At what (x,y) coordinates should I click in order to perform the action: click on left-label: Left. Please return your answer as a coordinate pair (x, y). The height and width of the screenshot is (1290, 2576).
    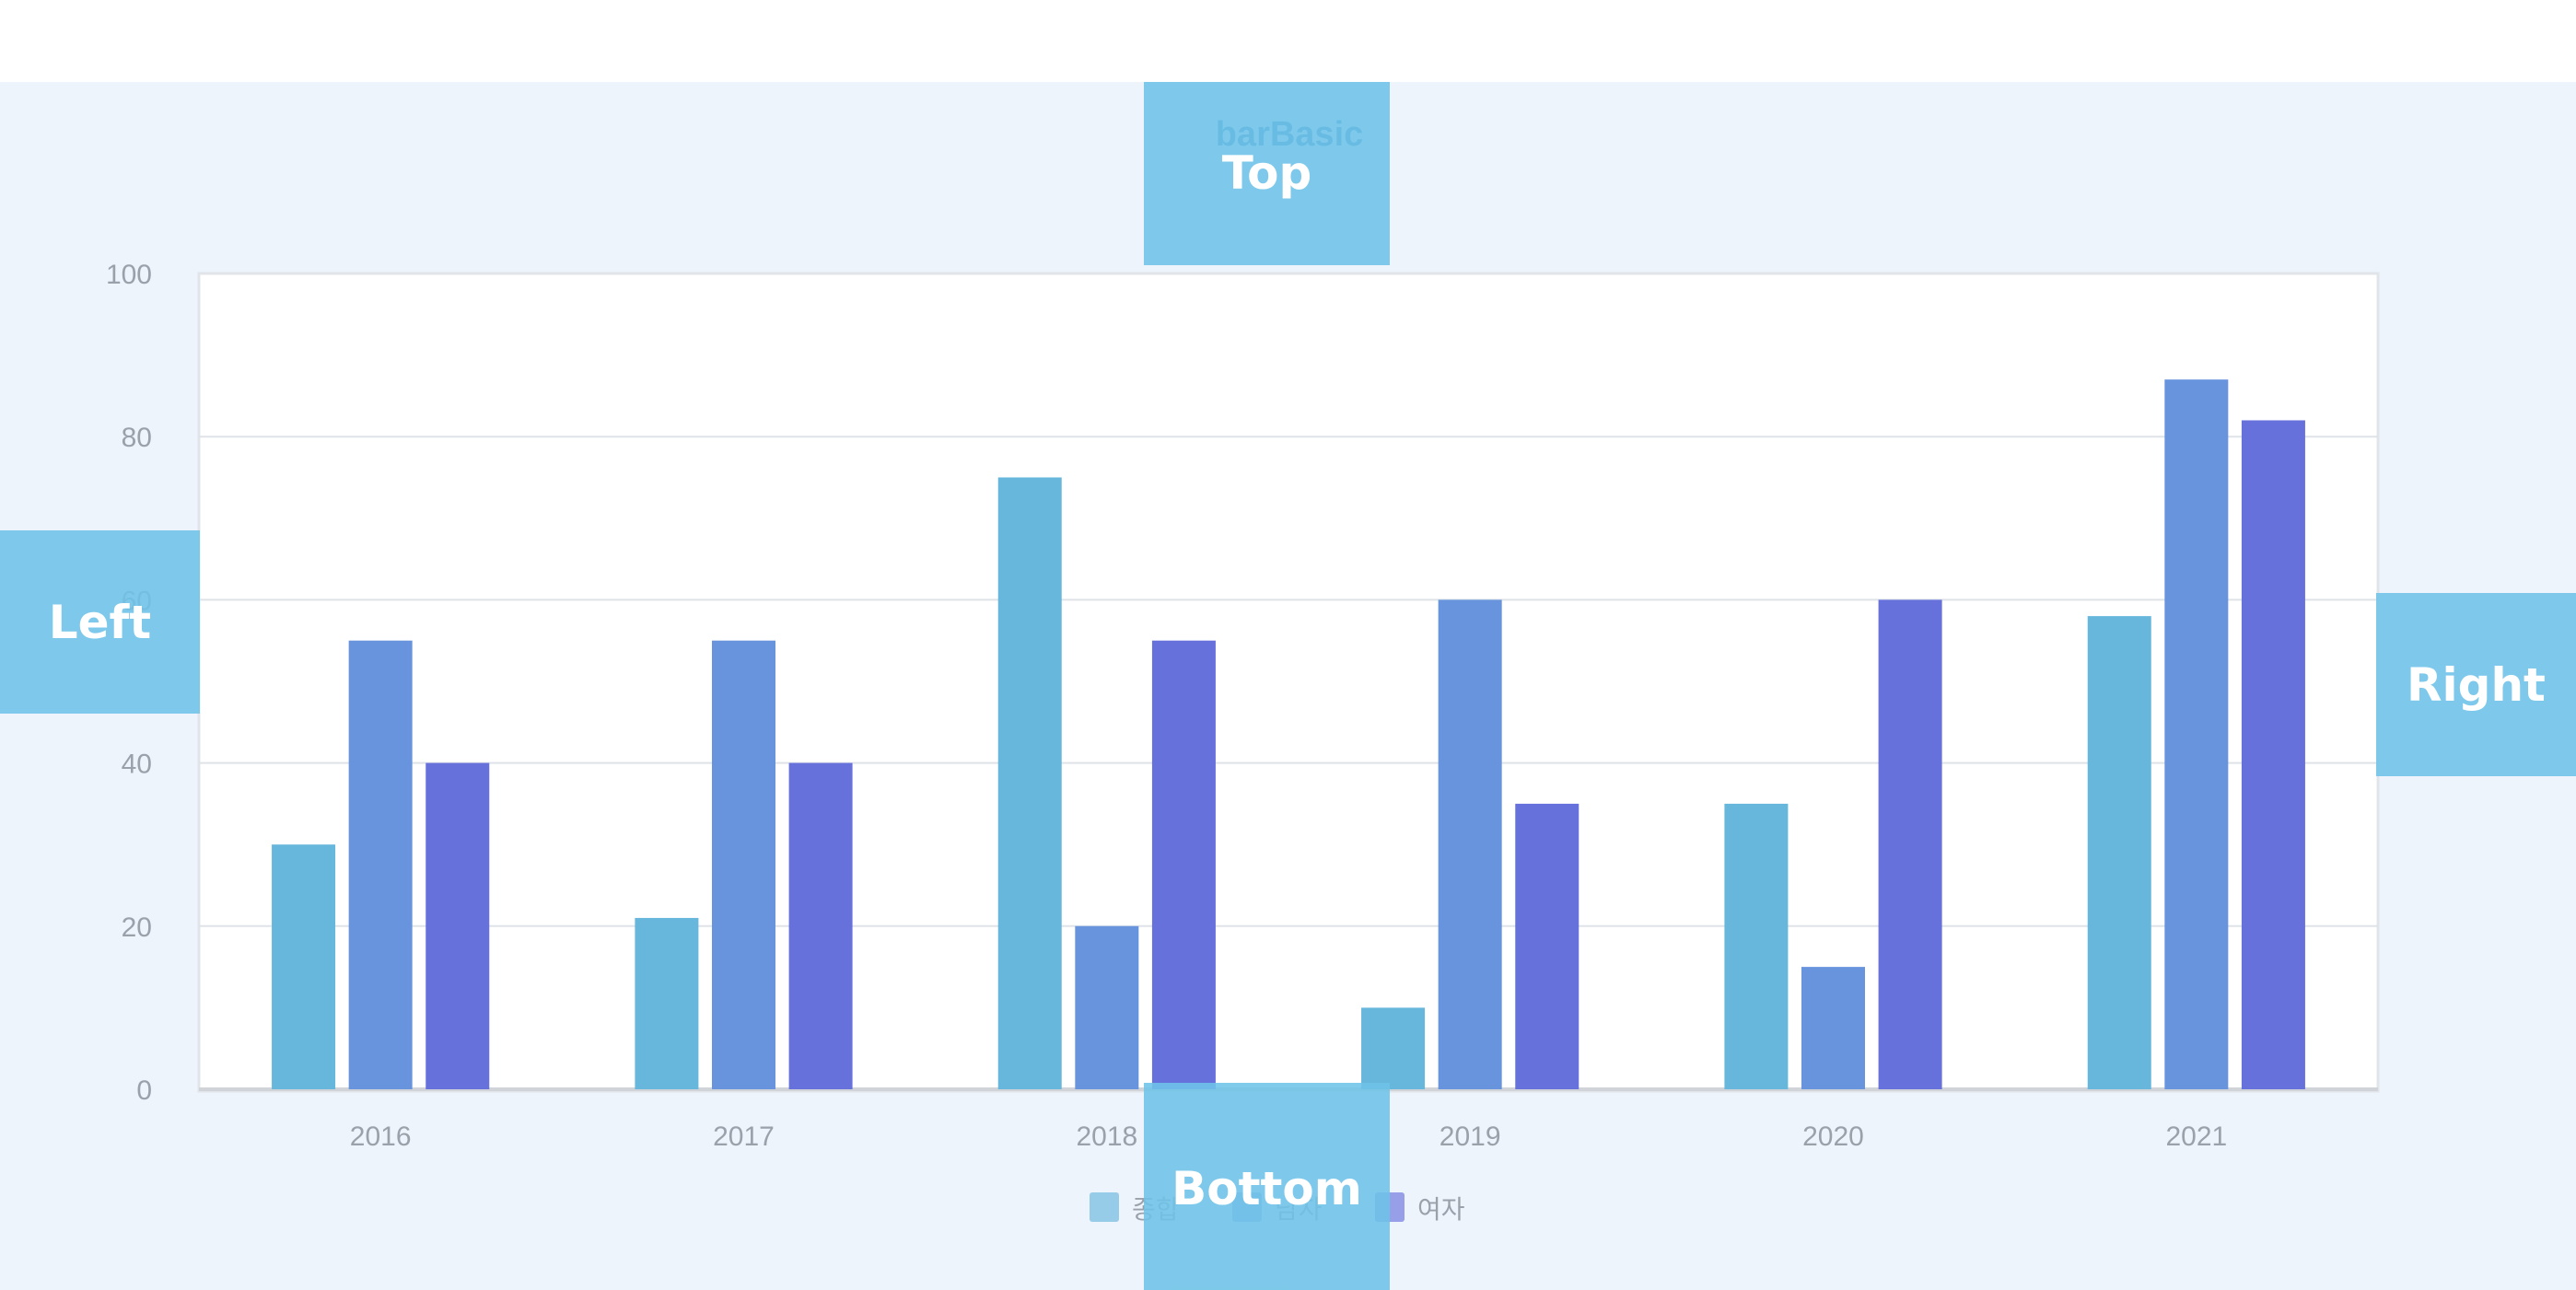
    Looking at the image, I should click on (100, 622).